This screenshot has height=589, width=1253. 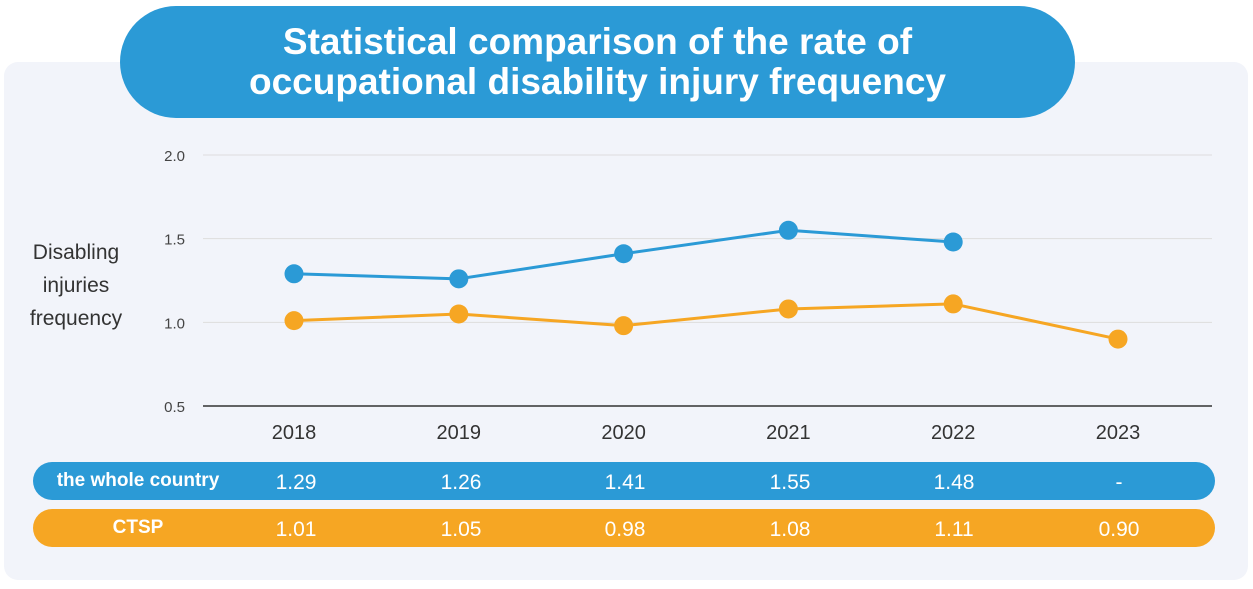 What do you see at coordinates (461, 482) in the screenshot?
I see `cell-whole-country-2019: 1.26` at bounding box center [461, 482].